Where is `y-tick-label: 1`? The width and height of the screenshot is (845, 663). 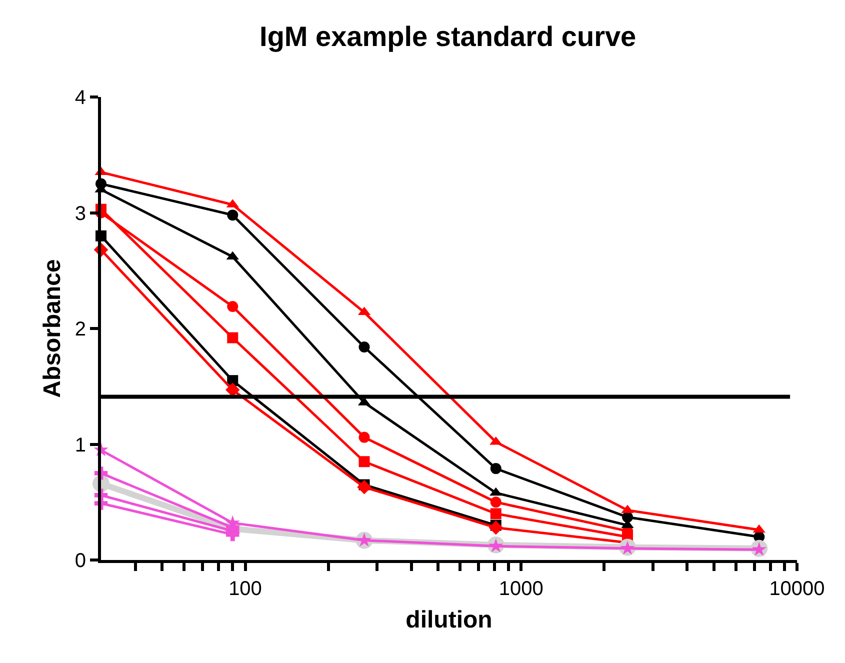
y-tick-label: 1 is located at coordinates (80, 445).